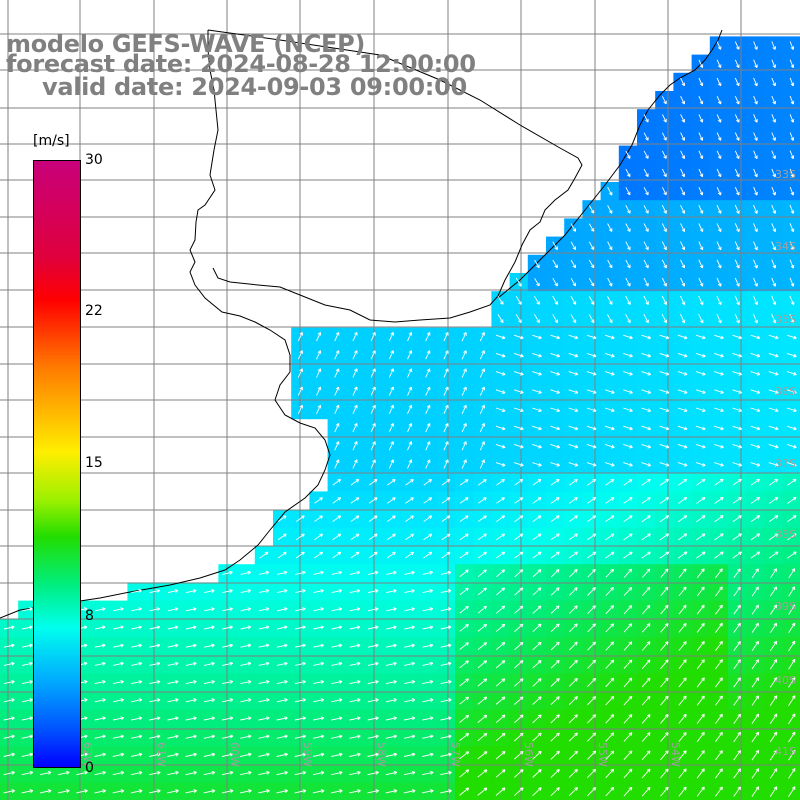 Image resolution: width=800 pixels, height=800 pixels. Describe the element at coordinates (791, 100) in the screenshot. I see `wind-cell` at that location.